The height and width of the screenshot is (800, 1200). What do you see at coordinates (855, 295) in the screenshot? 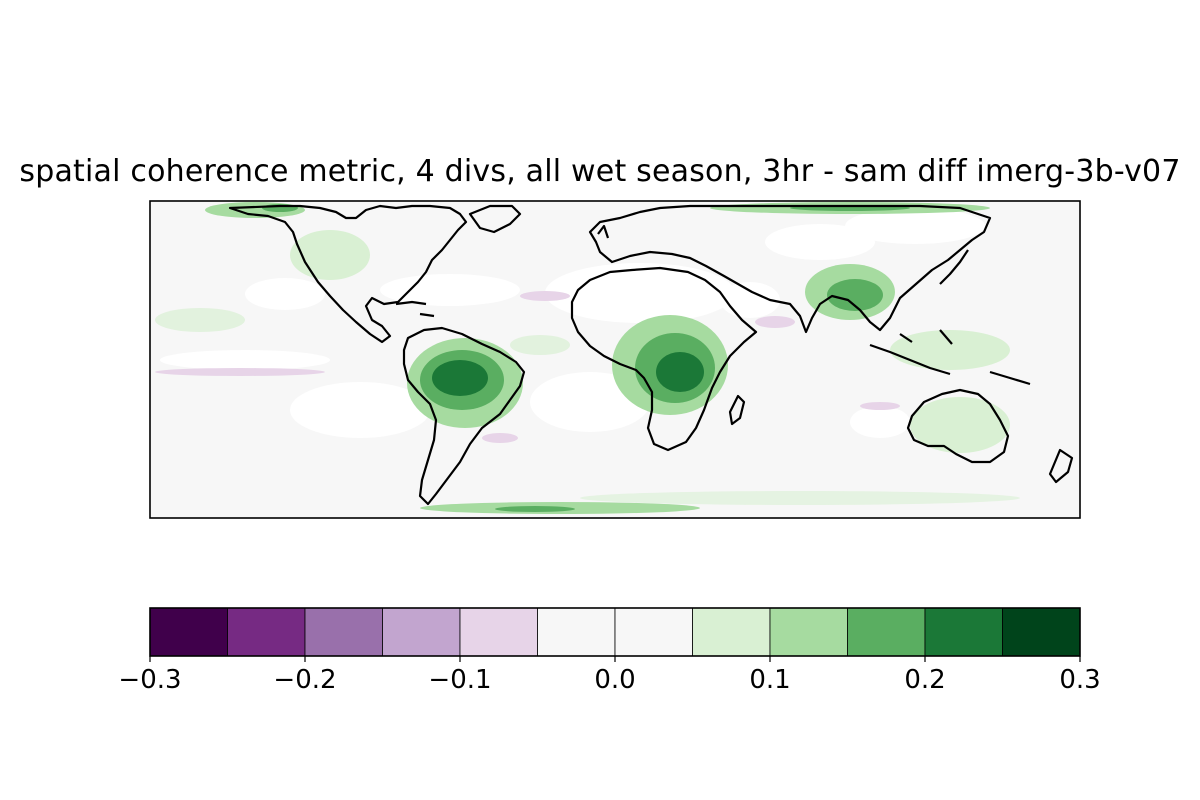
I see `positive-region-south-asia-core` at bounding box center [855, 295].